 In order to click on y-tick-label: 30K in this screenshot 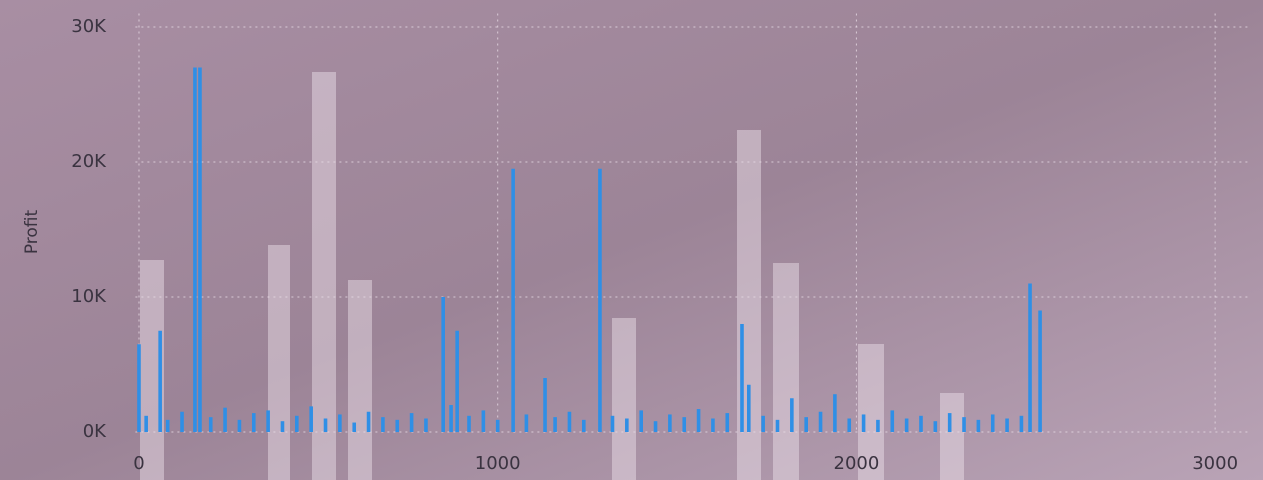, I will do `click(89, 26)`.